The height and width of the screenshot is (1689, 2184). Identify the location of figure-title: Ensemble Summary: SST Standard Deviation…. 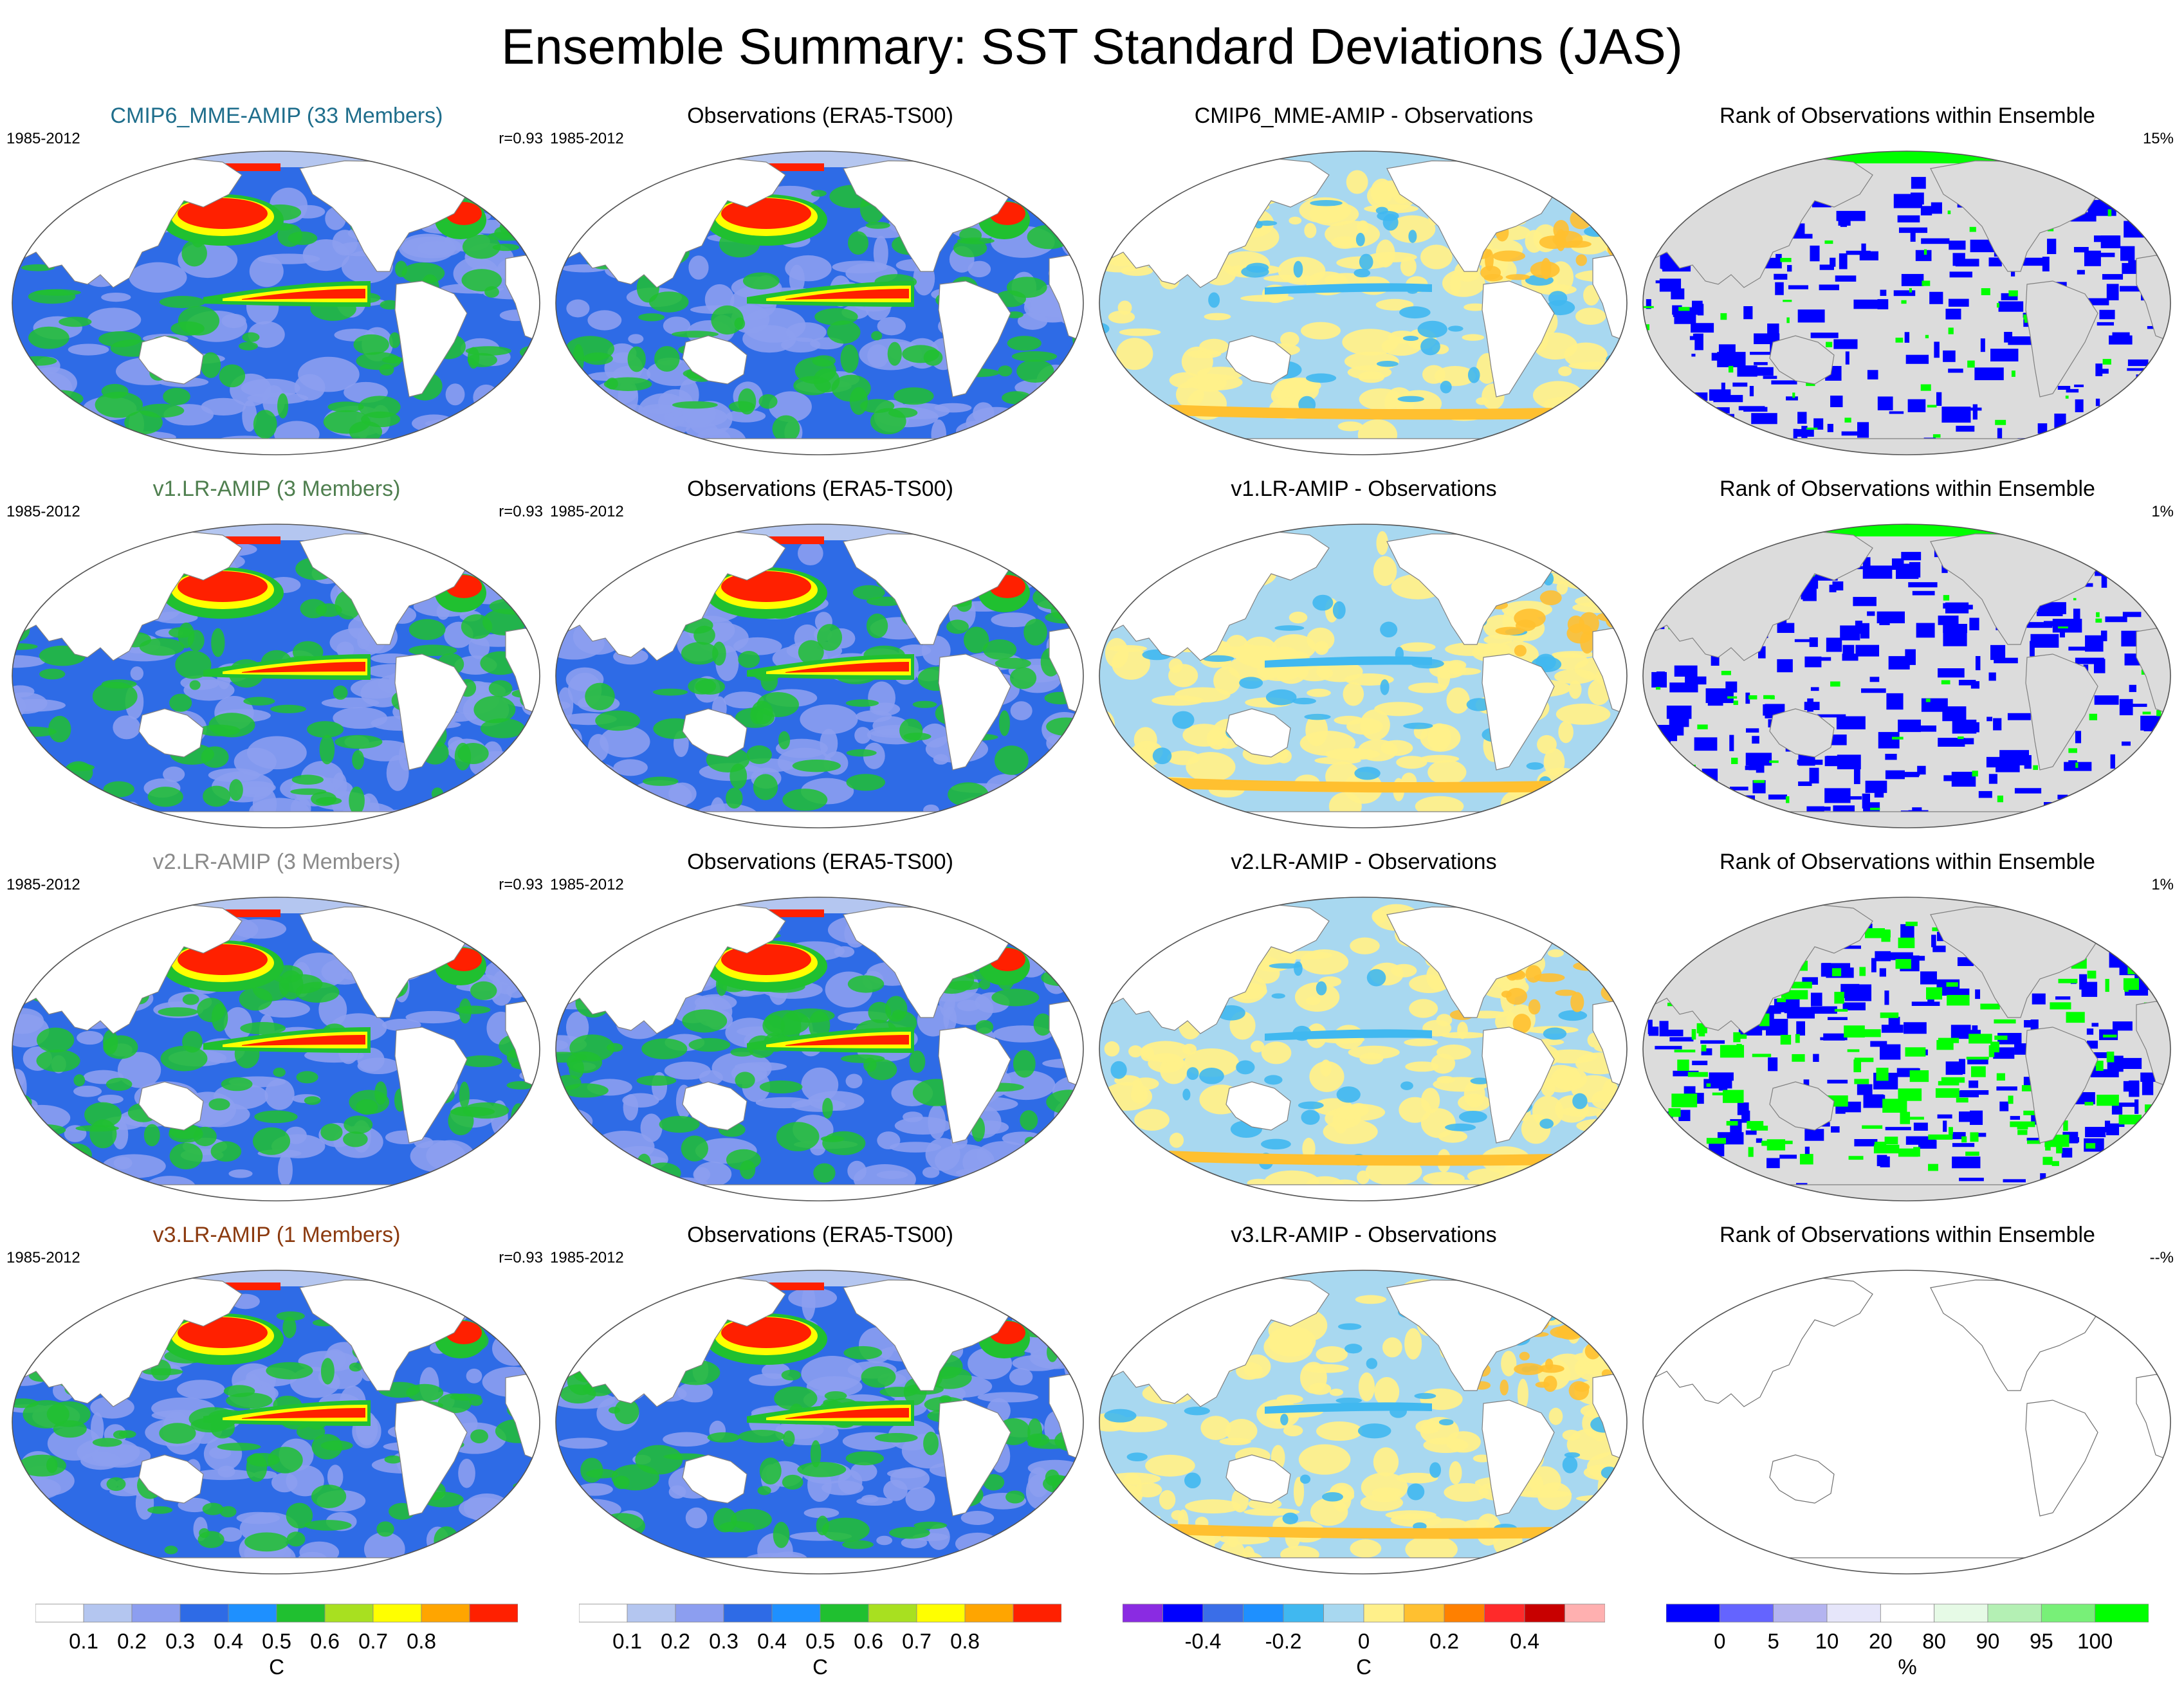
(1092, 47).